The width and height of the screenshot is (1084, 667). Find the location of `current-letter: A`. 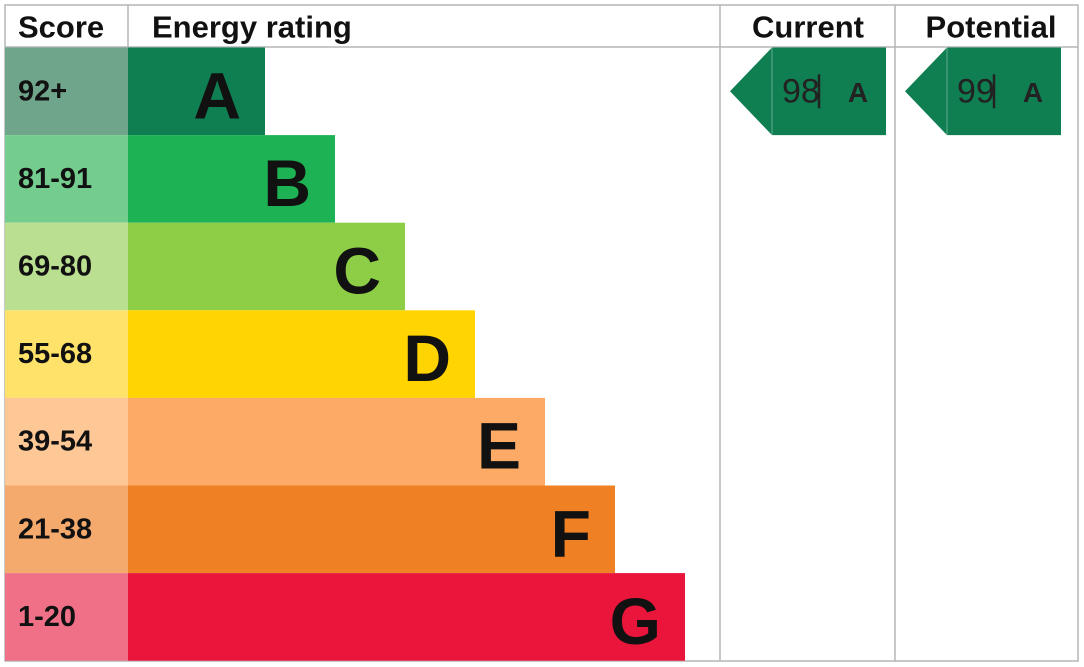

current-letter: A is located at coordinates (858, 92).